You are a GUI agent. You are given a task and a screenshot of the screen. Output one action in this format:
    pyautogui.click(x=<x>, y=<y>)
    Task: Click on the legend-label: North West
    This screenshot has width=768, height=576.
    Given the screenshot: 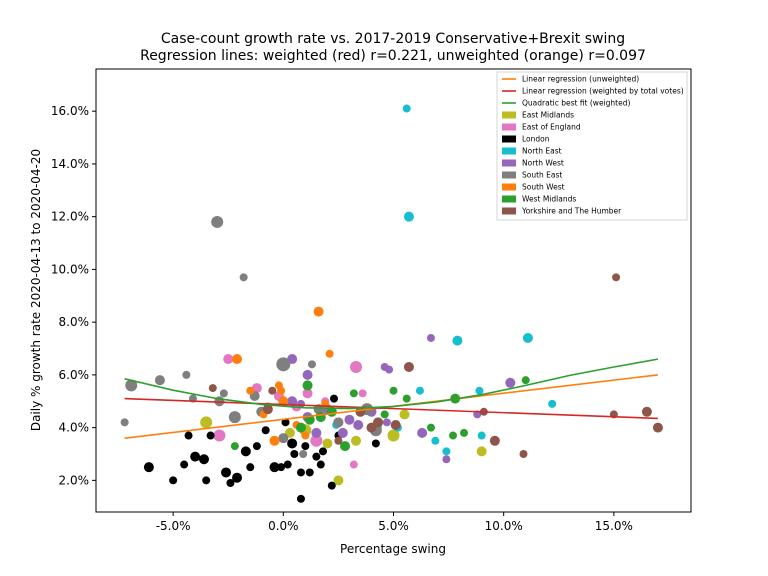 What is the action you would take?
    pyautogui.click(x=543, y=163)
    